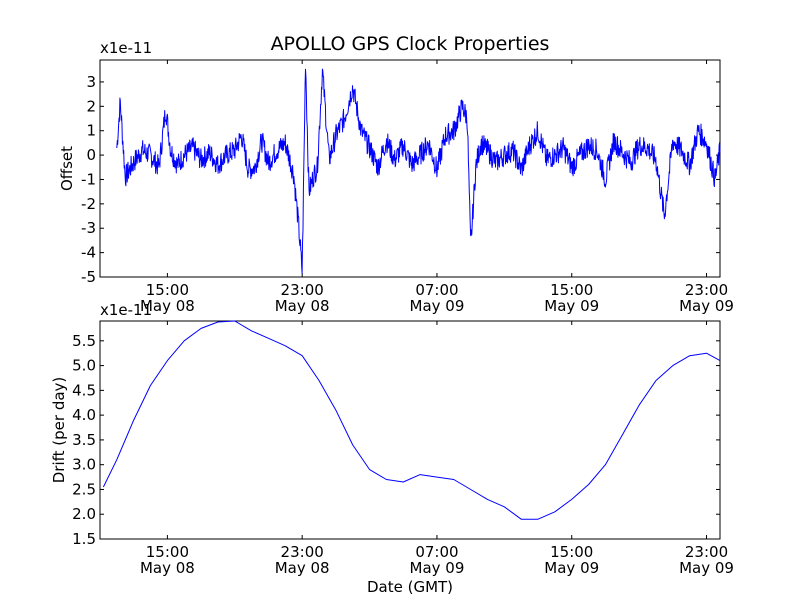 Image resolution: width=800 pixels, height=600 pixels. What do you see at coordinates (436, 290) in the screenshot?
I see `offset-x-tick-time: 07:00` at bounding box center [436, 290].